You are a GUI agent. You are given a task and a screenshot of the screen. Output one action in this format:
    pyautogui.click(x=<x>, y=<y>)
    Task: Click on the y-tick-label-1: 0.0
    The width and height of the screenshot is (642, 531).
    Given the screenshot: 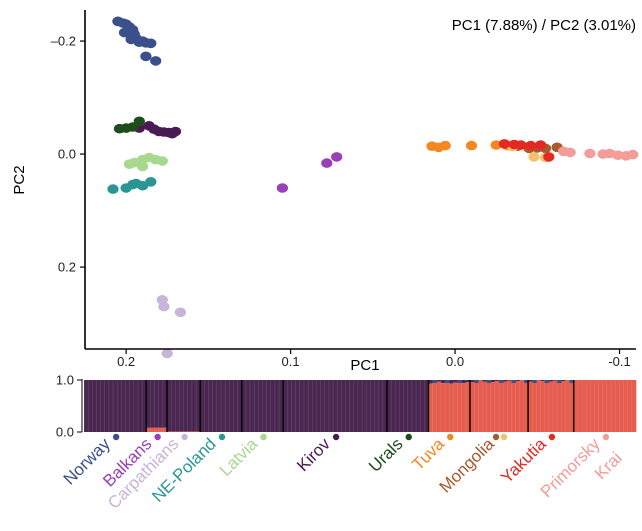 What is the action you would take?
    pyautogui.click(x=67, y=154)
    